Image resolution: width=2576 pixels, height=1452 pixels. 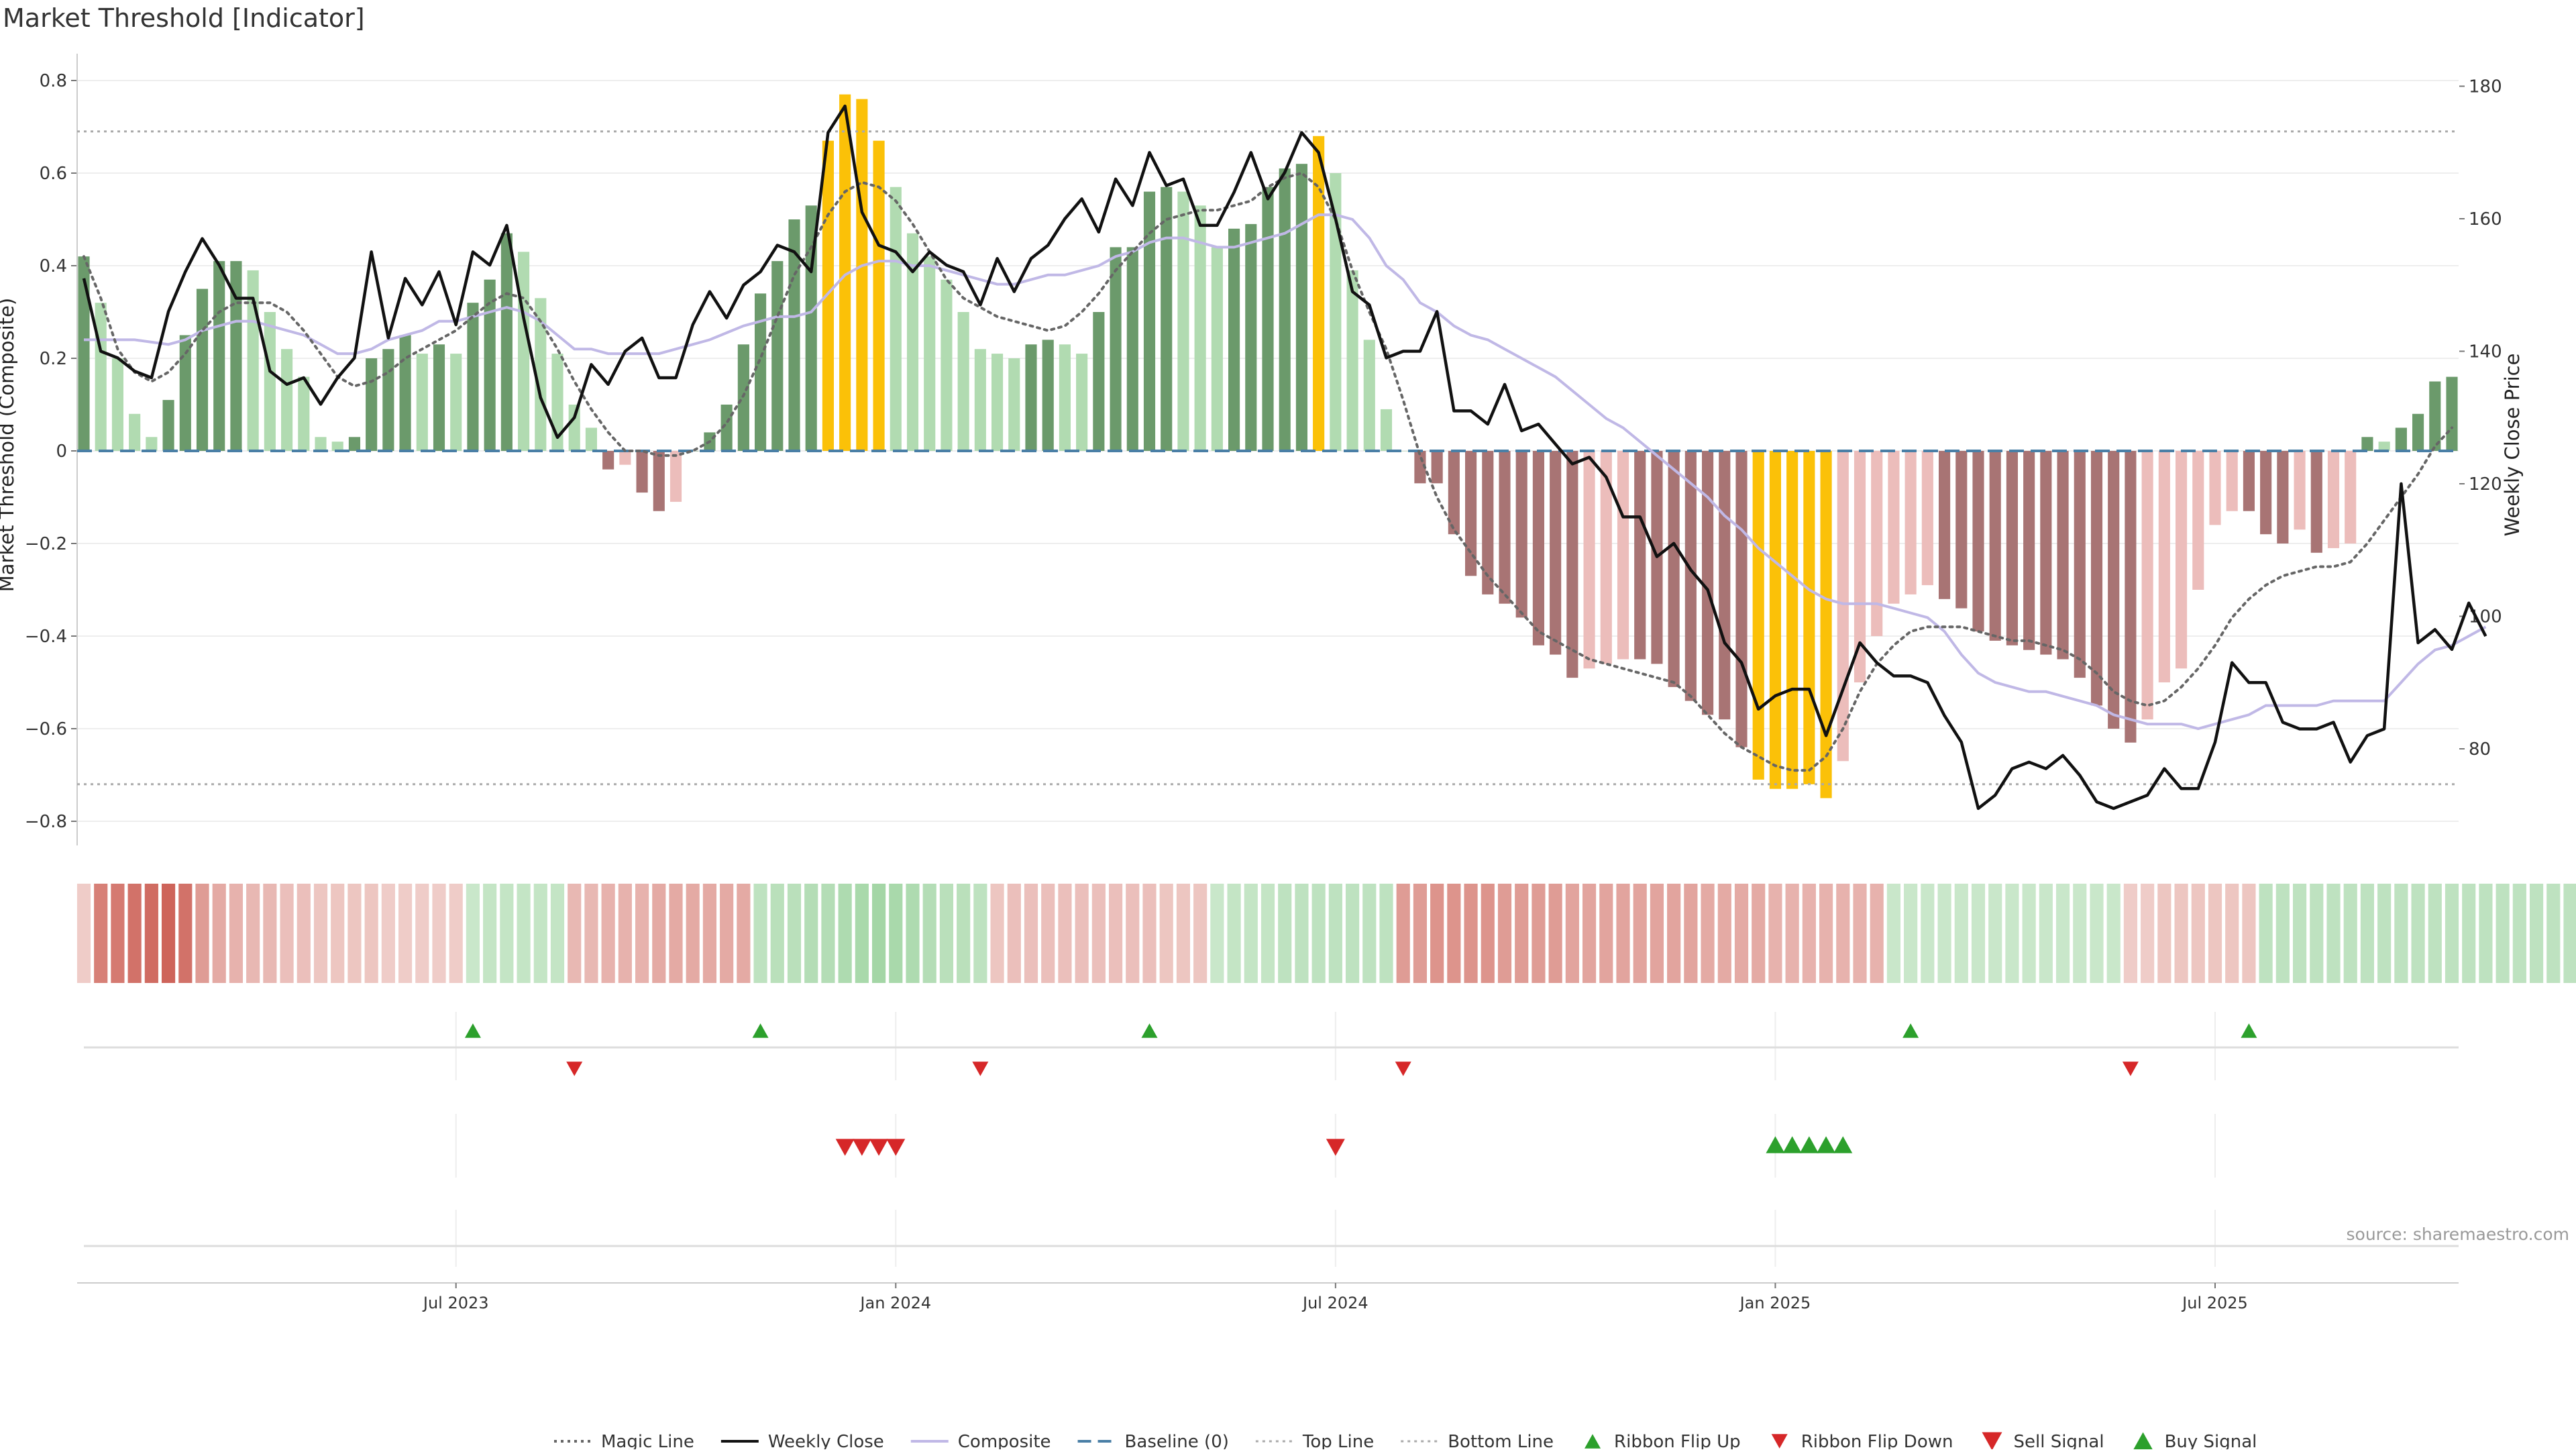 I want to click on y-tick-label: 0, so click(x=61, y=452).